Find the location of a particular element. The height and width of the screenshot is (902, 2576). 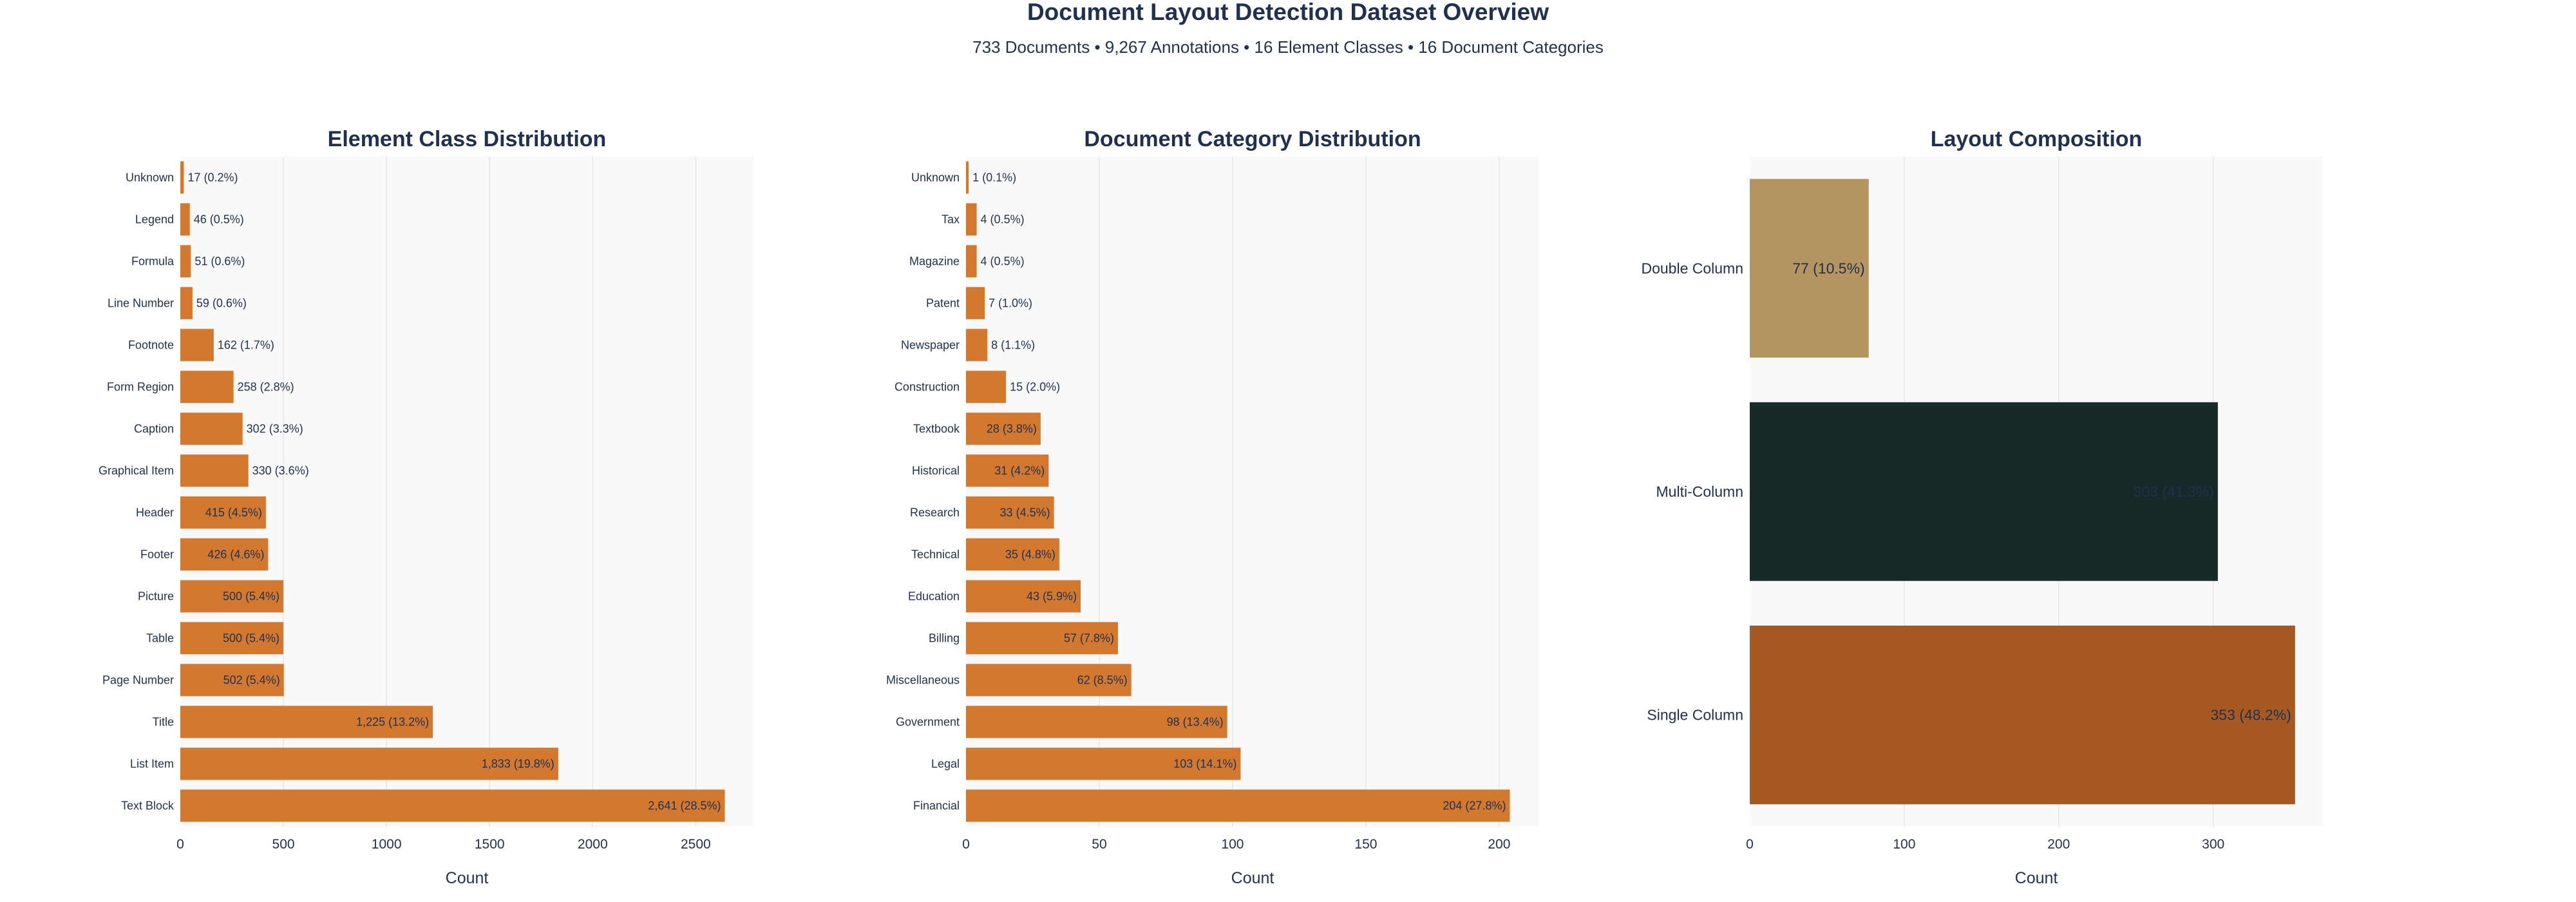

data-label: 15 (2.0%) is located at coordinates (1035, 387).